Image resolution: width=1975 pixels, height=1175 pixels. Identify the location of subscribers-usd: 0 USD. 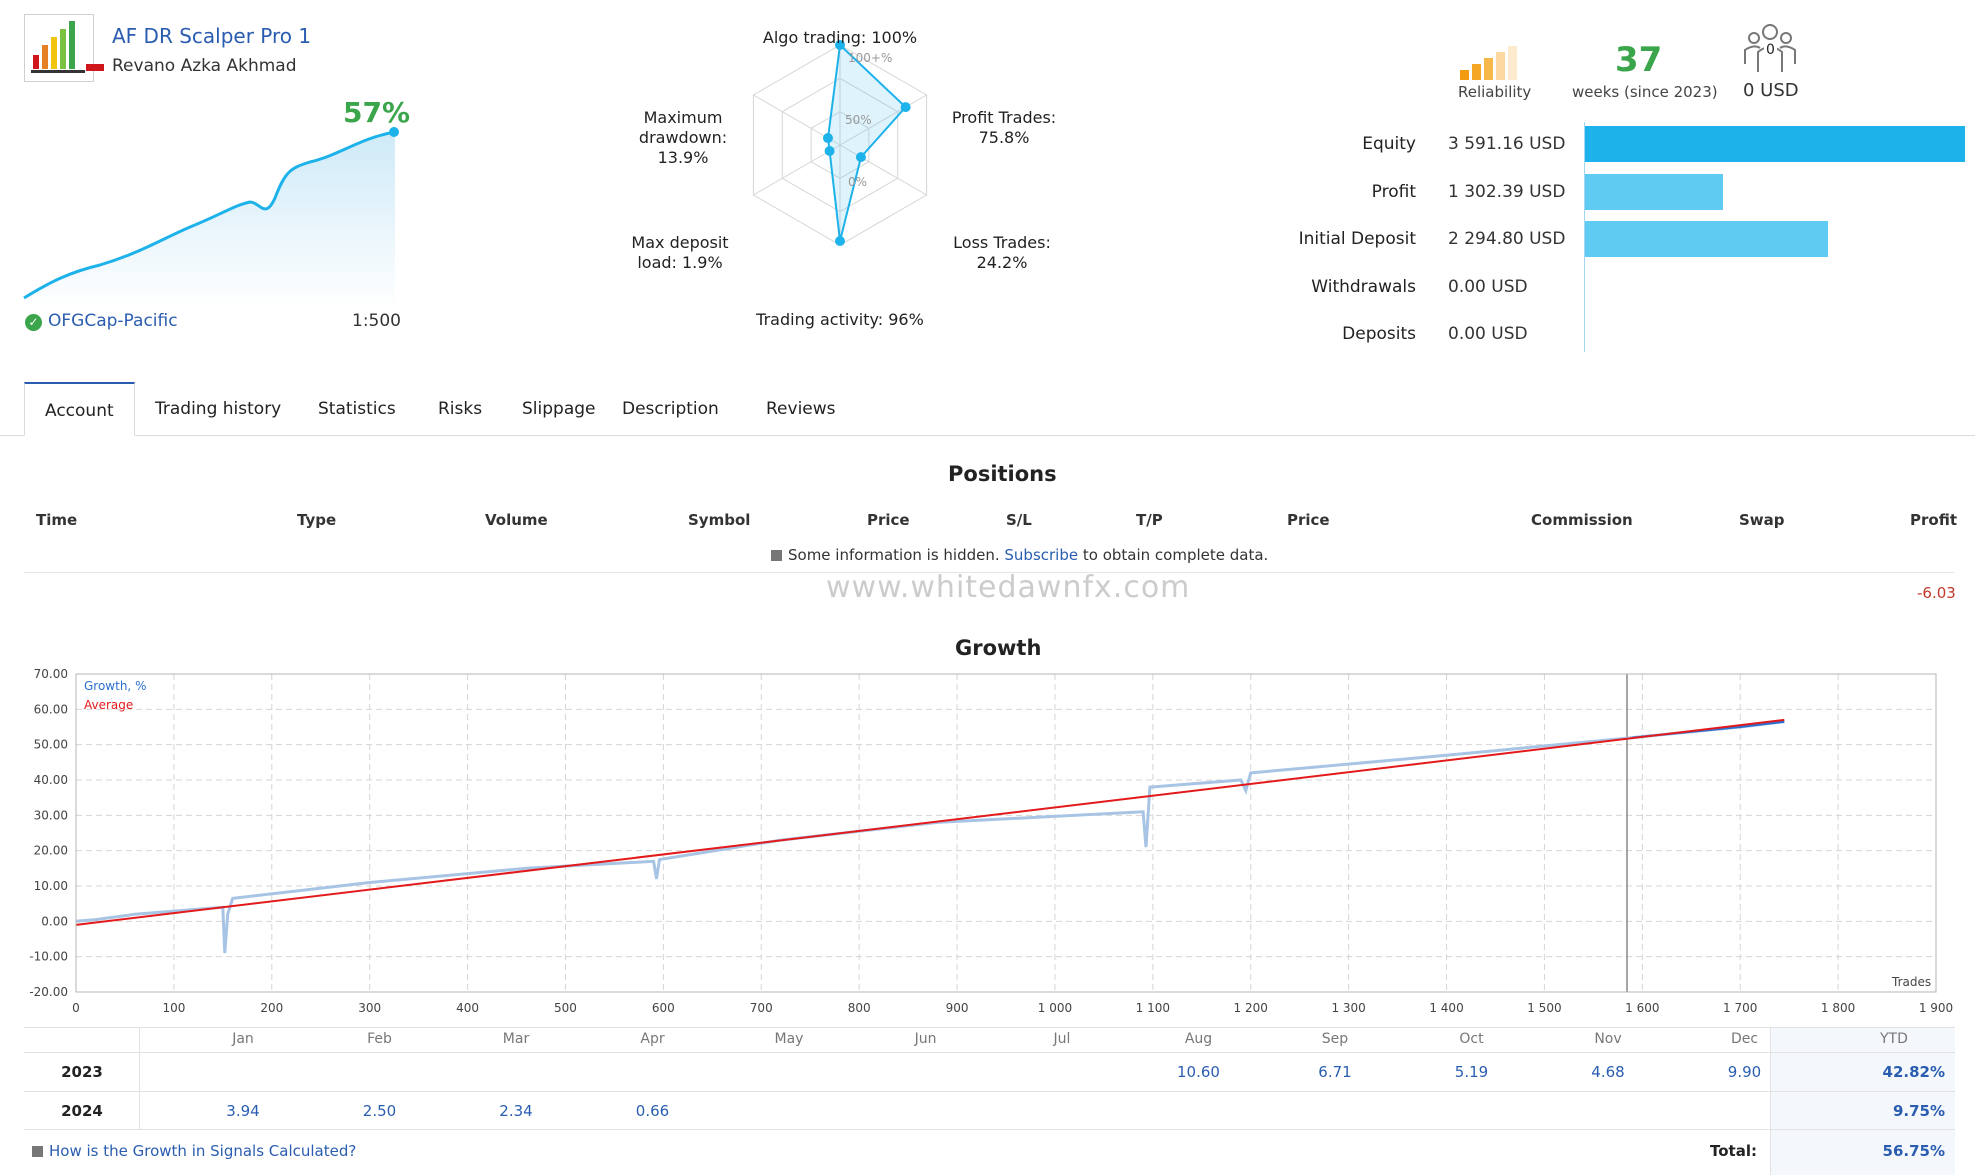
(1771, 90).